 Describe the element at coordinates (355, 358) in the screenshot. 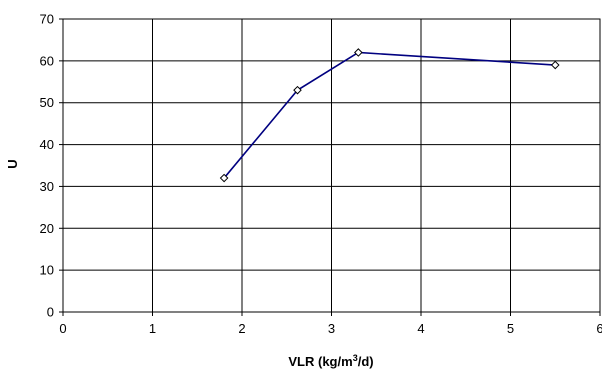

I see `x-axis-label-superscript: 3` at that location.